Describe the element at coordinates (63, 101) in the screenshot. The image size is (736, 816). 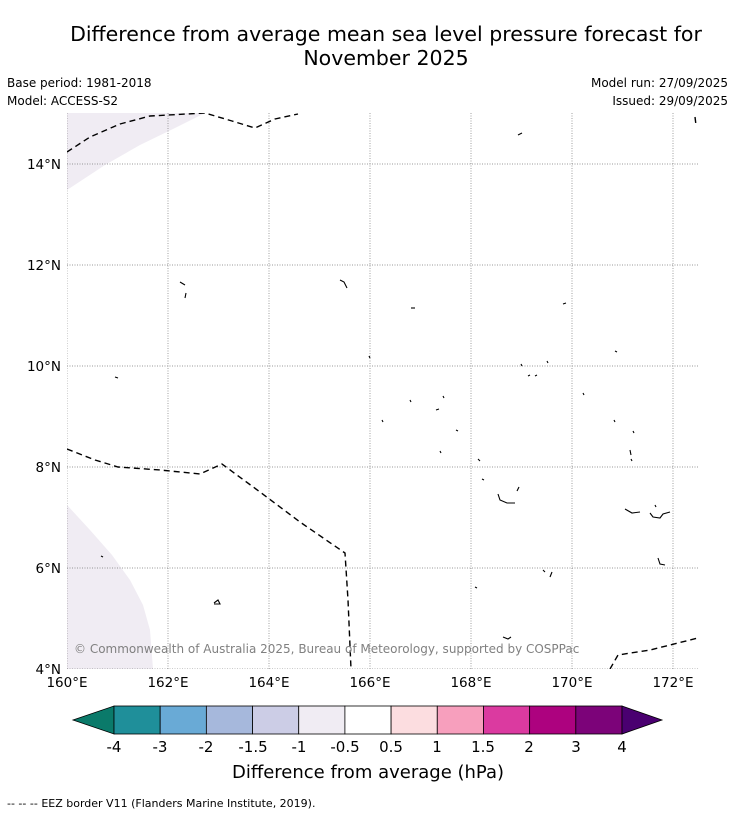
I see `model-name: Model: ACCESS-S2` at that location.